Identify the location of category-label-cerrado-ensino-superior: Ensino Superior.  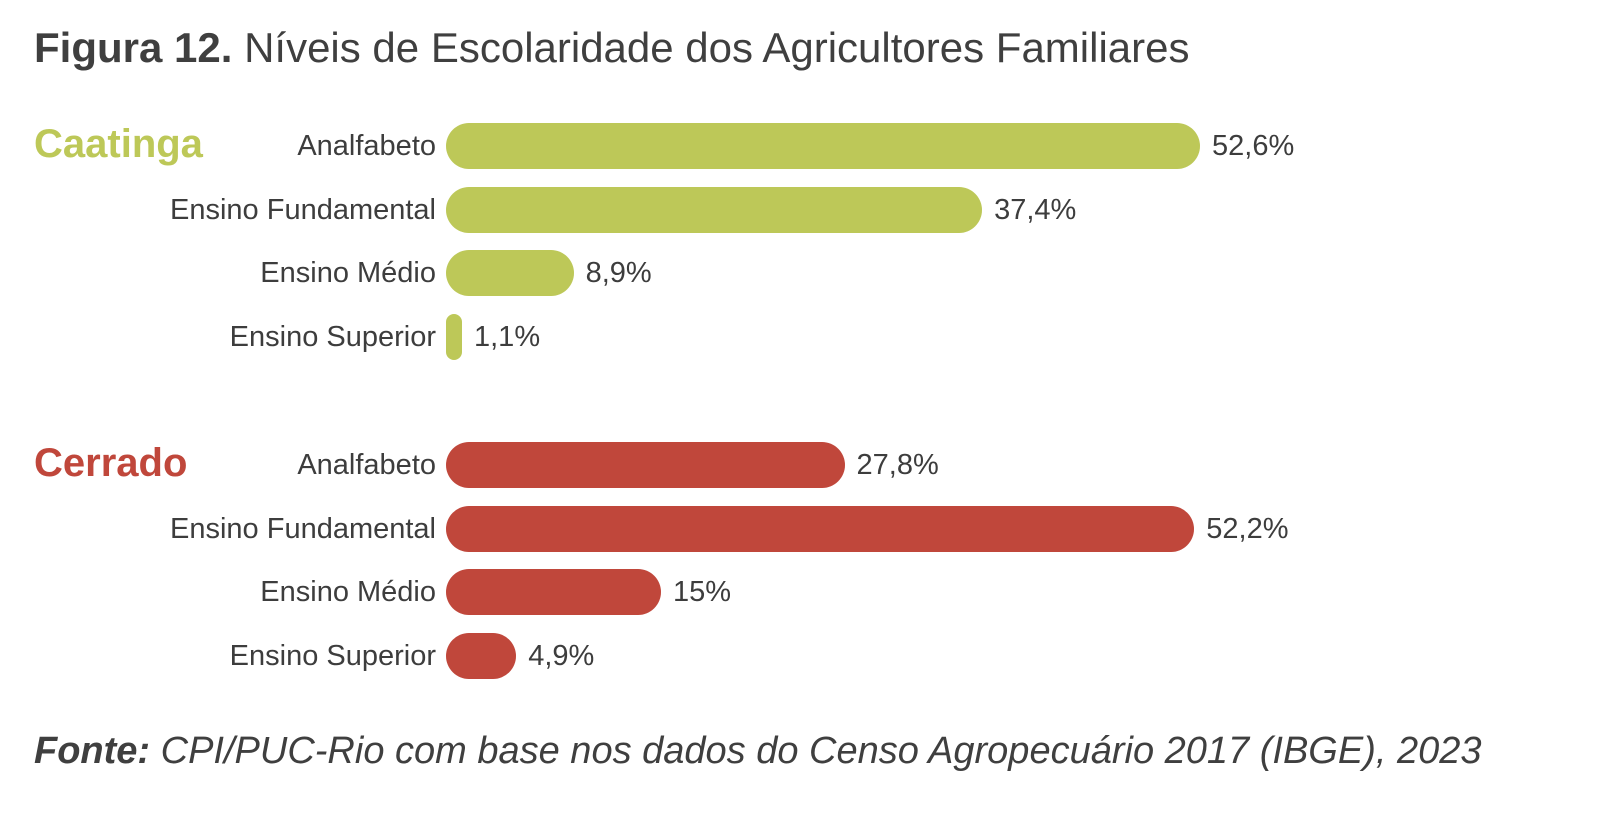
(332, 655).